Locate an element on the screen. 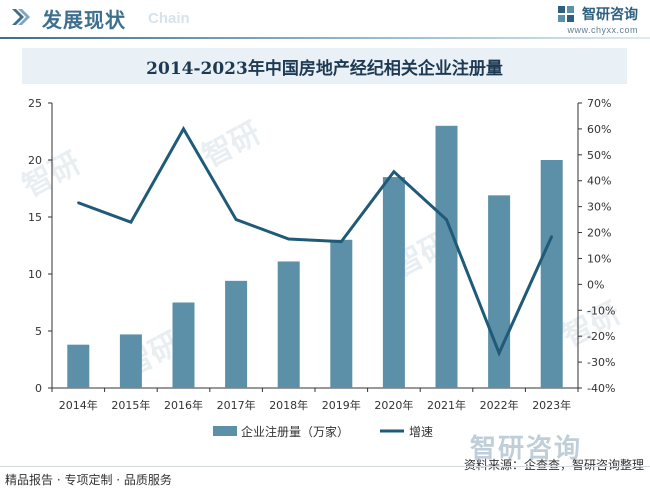 The image size is (650, 493). y-left-tick-label: 25 is located at coordinates (35, 103).